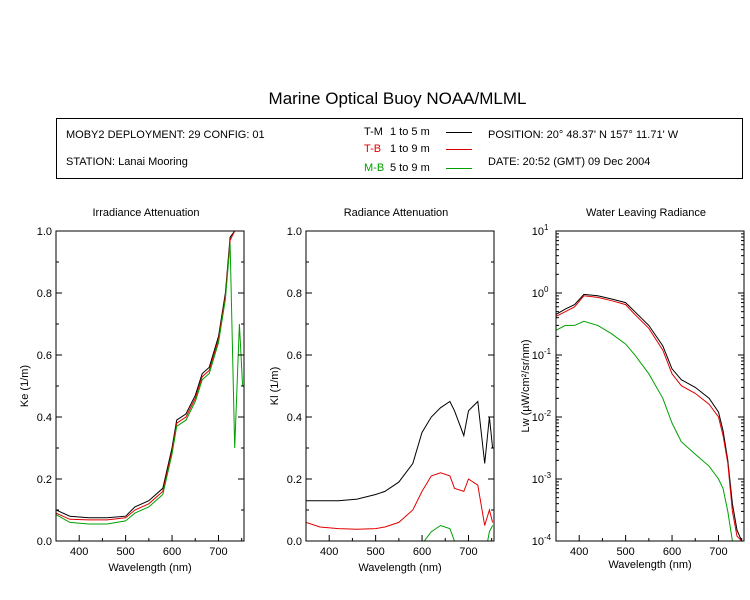 The width and height of the screenshot is (750, 600). What do you see at coordinates (25, 386) in the screenshot?
I see `y-axis-label: Ke (1/m)` at bounding box center [25, 386].